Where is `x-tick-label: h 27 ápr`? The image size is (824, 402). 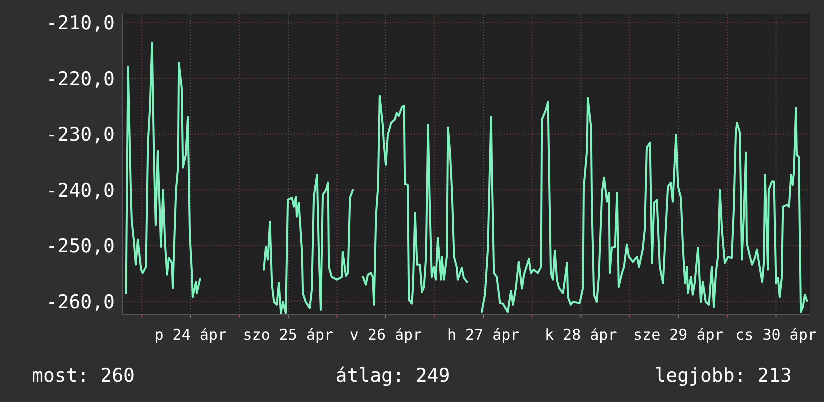
x-tick-label: h 27 ápr is located at coordinates (483, 335).